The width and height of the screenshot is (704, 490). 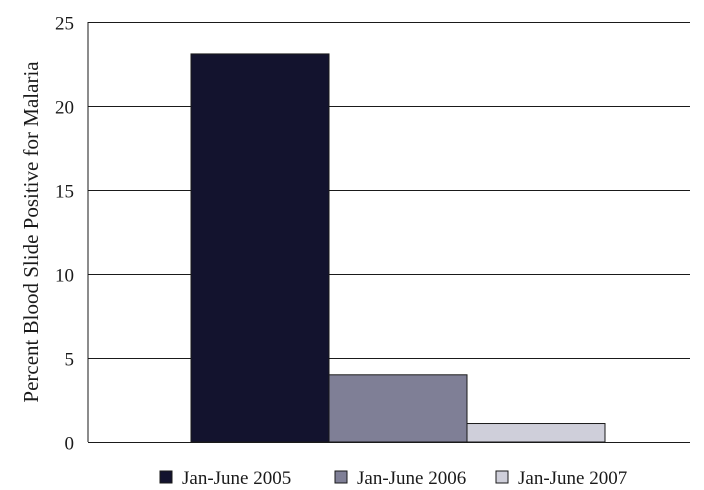 I want to click on y-tick-label: 25, so click(x=64, y=24).